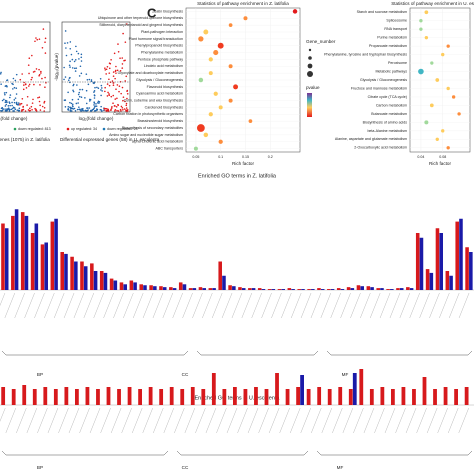  Describe the element at coordinates (185, 374) in the screenshot. I see `group-label: CC` at that location.